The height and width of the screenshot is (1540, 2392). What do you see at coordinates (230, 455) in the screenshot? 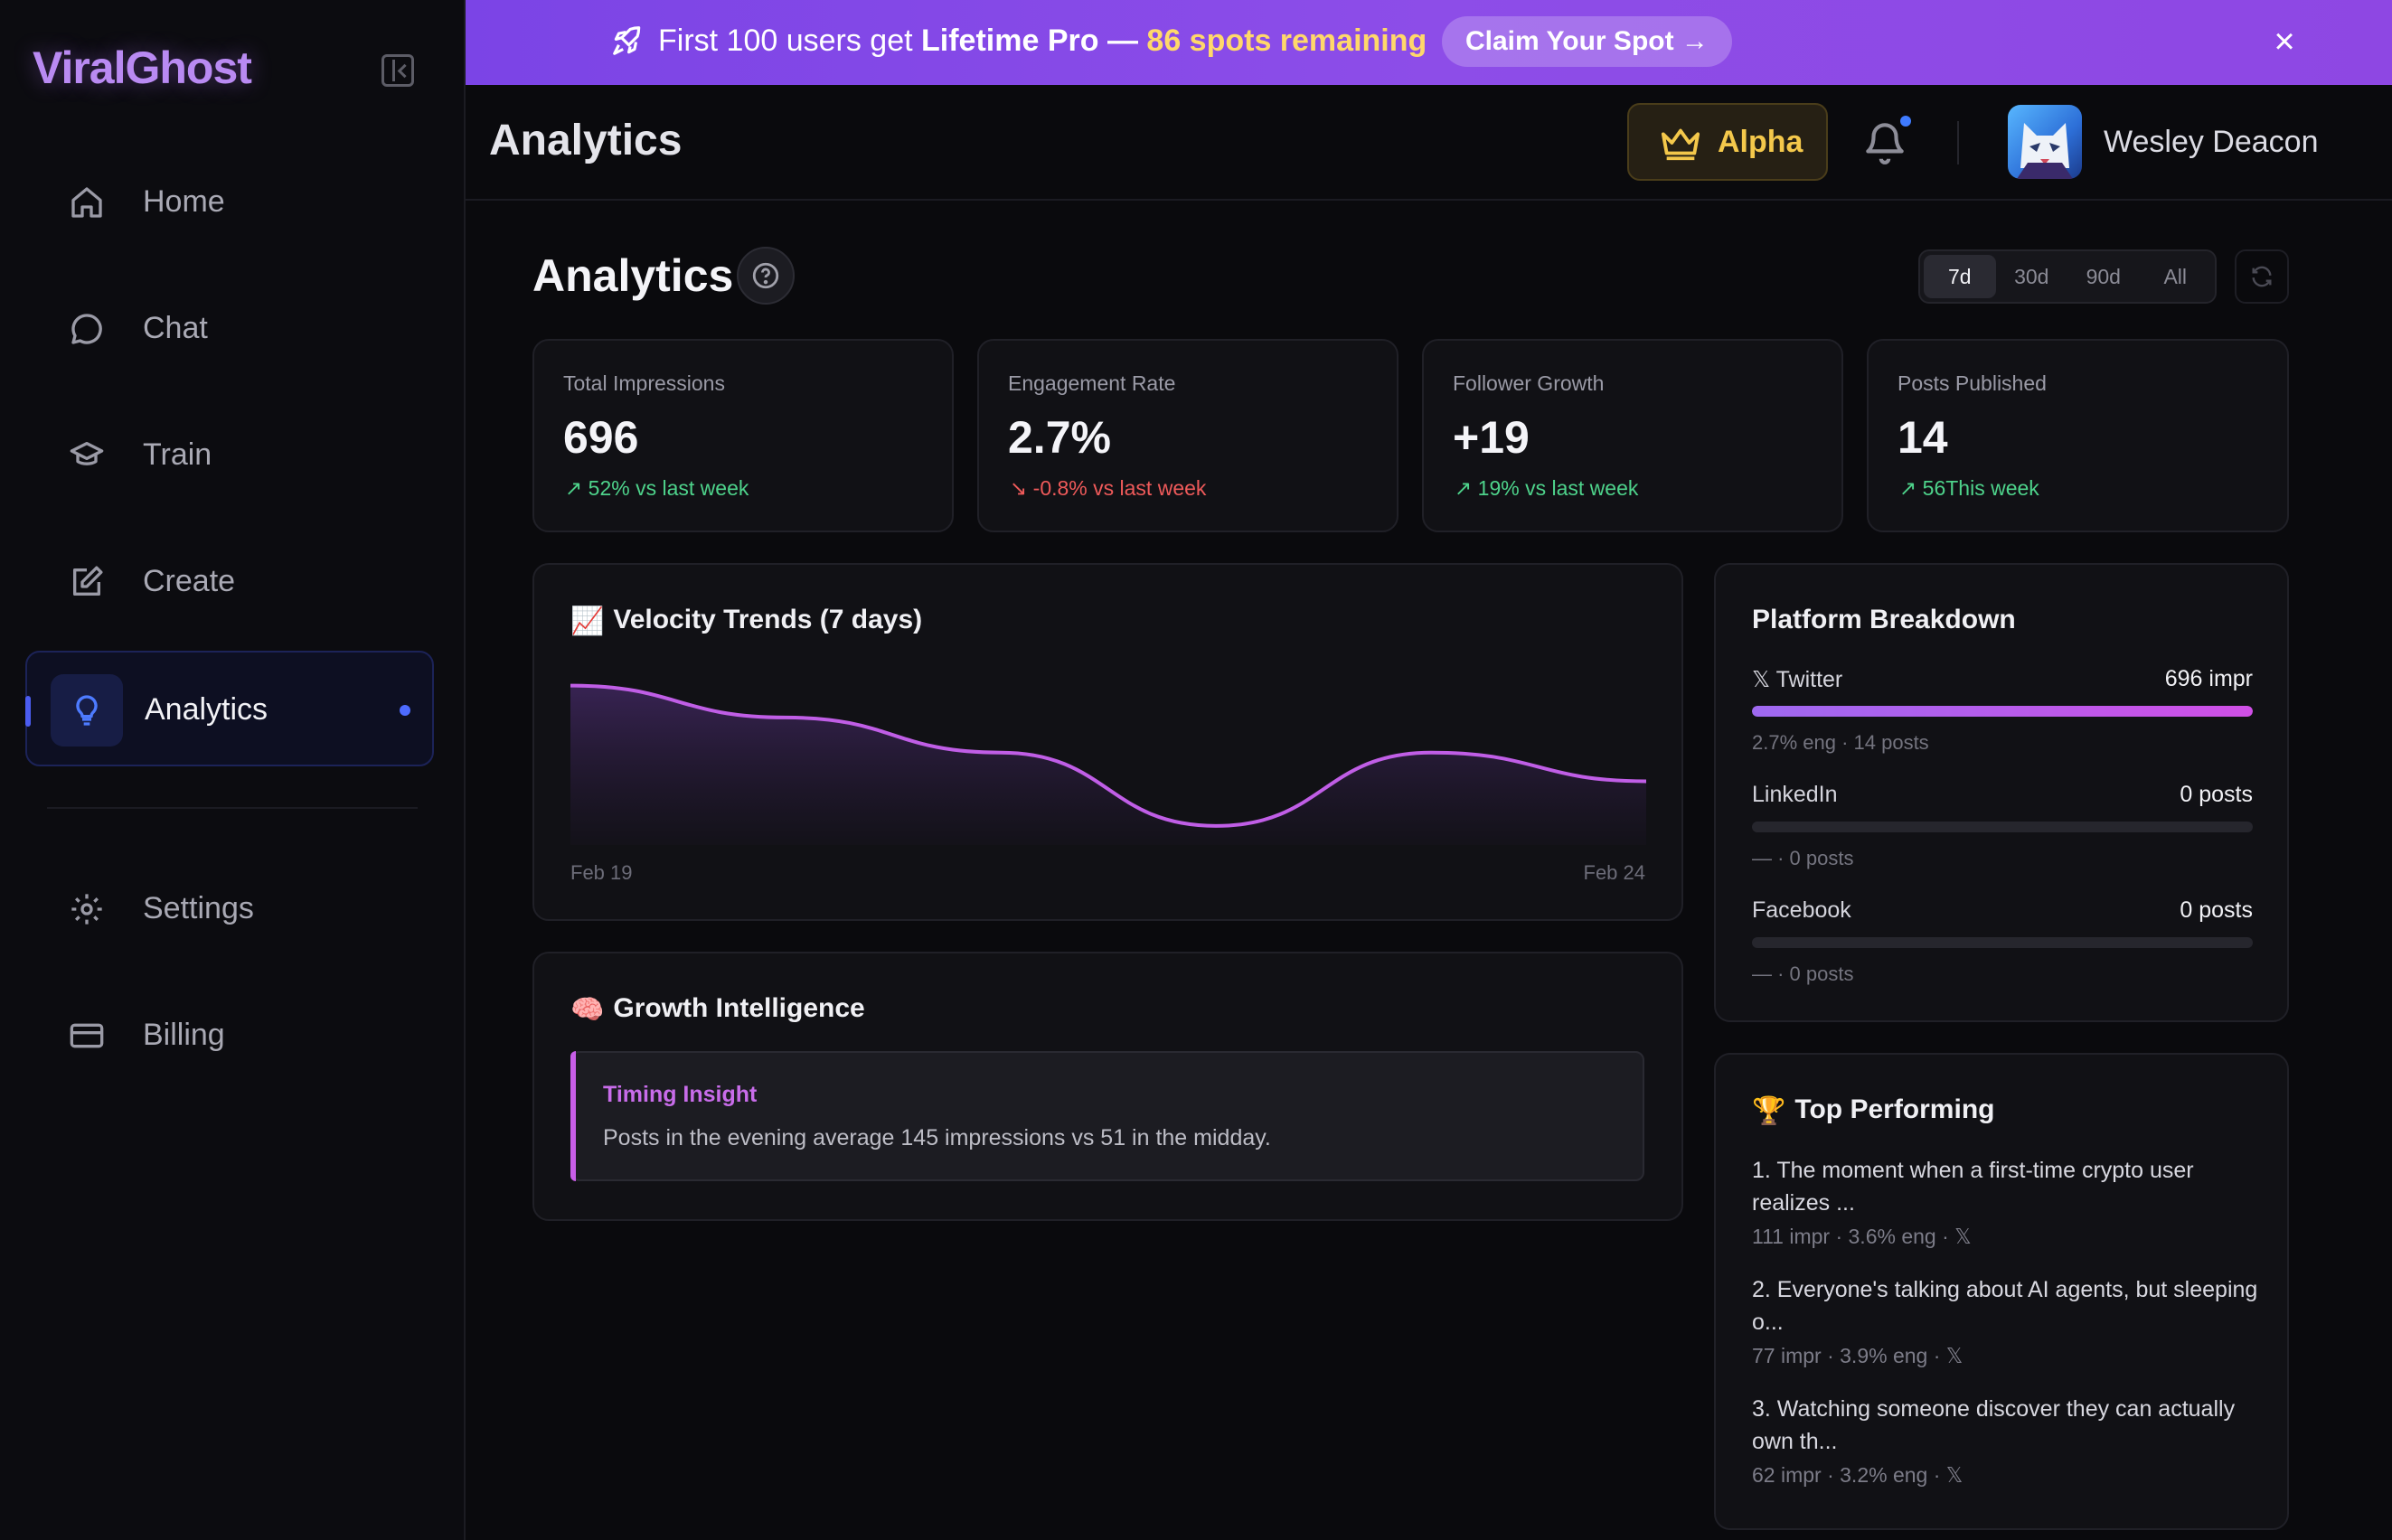
I see `sidebar-item-train: Train` at bounding box center [230, 455].